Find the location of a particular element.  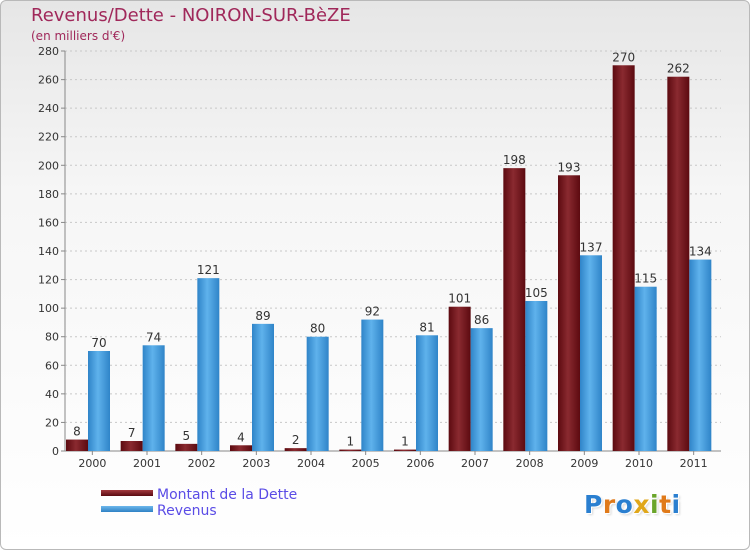

bar-revenus-2000 is located at coordinates (99, 401).